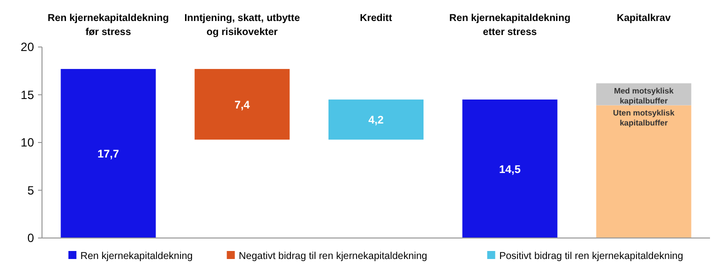  I want to click on annotation: Med motsyklisk kapitalbuffer, so click(644, 96).